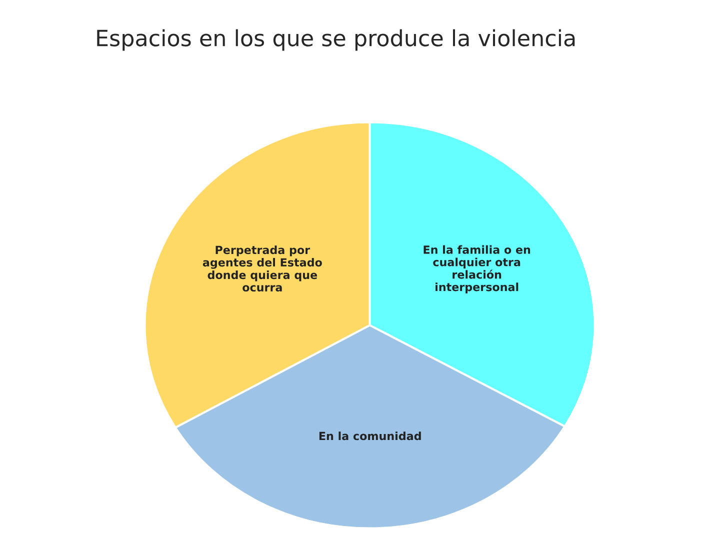 This screenshot has width=720, height=543. I want to click on slice-label: En la familia o en cualquier otra relación interpersonal, so click(477, 269).